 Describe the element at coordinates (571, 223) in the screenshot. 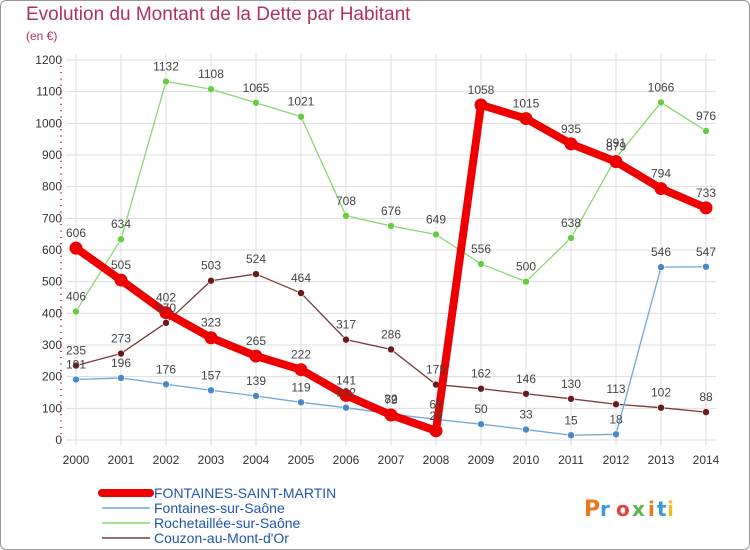

I see `data-label: 638` at that location.